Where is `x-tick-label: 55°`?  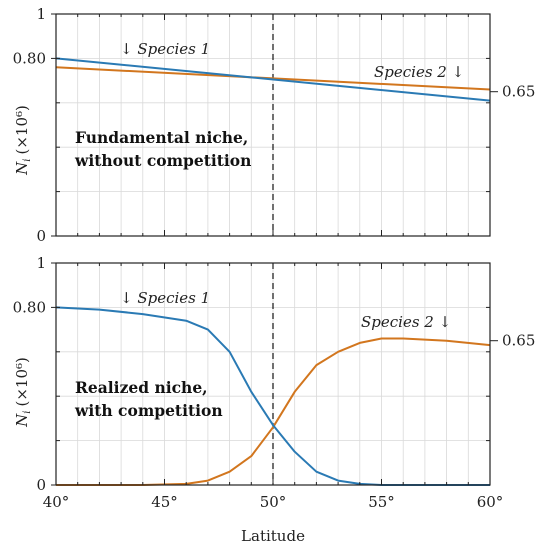 x-tick-label: 55° is located at coordinates (381, 502).